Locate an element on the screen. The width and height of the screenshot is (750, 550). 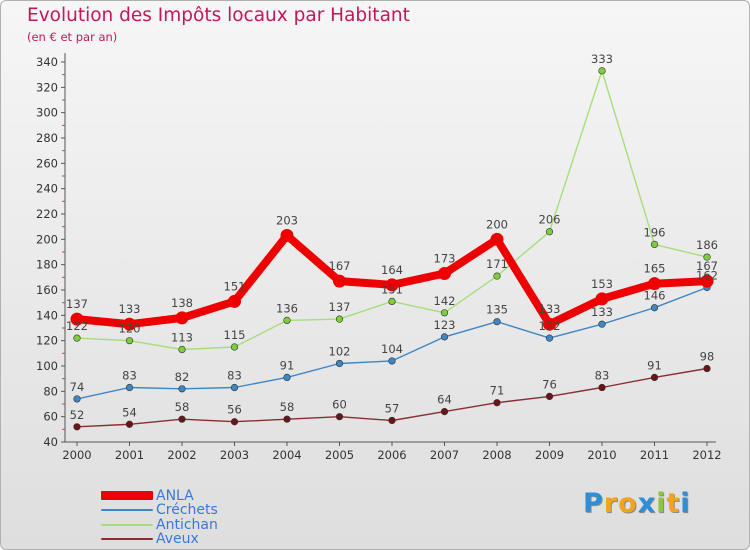
data-label: 57 is located at coordinates (392, 408).